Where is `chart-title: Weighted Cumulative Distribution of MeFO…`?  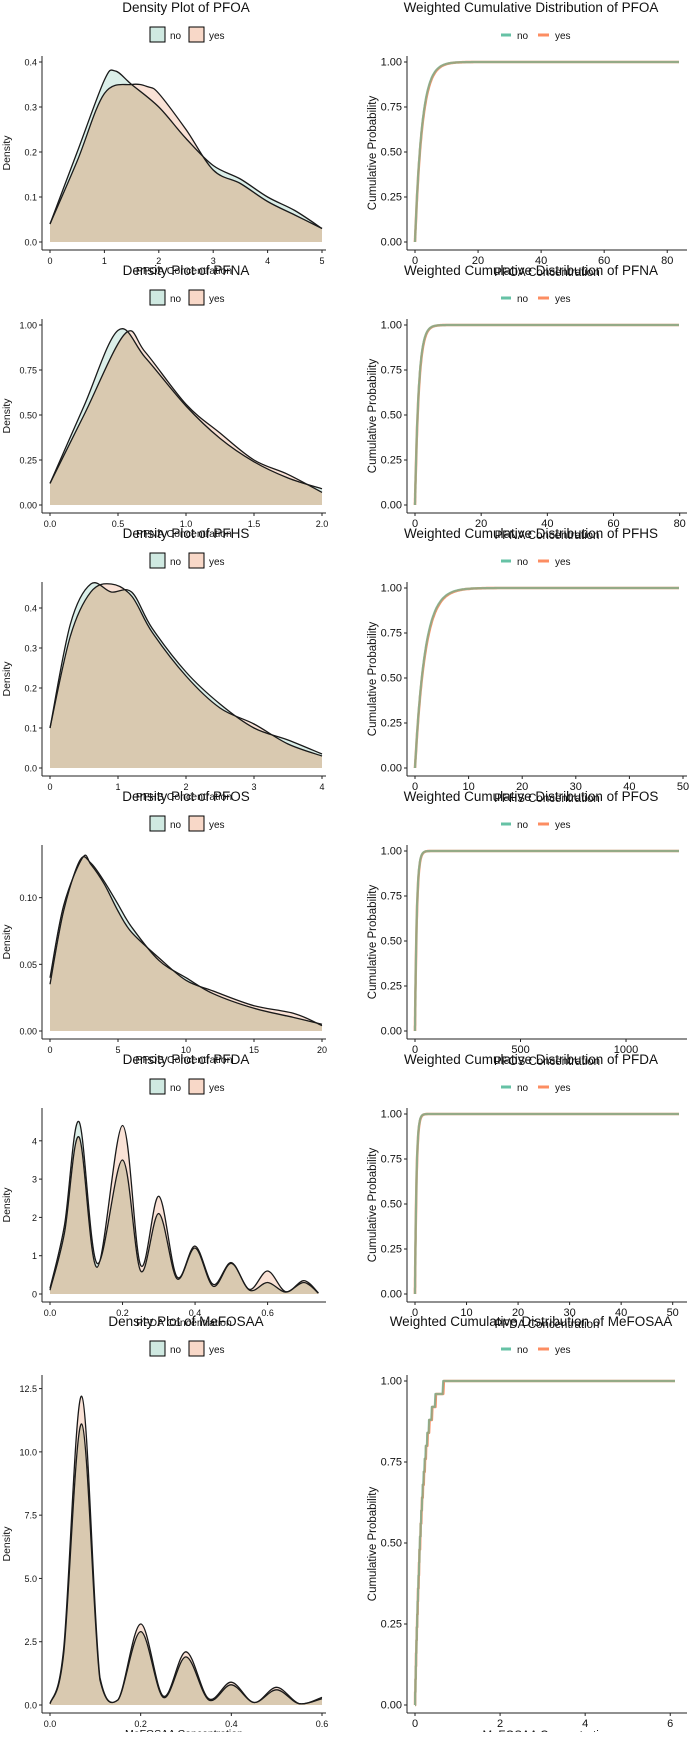
chart-title: Weighted Cumulative Distribution of MeFO… is located at coordinates (531, 1321).